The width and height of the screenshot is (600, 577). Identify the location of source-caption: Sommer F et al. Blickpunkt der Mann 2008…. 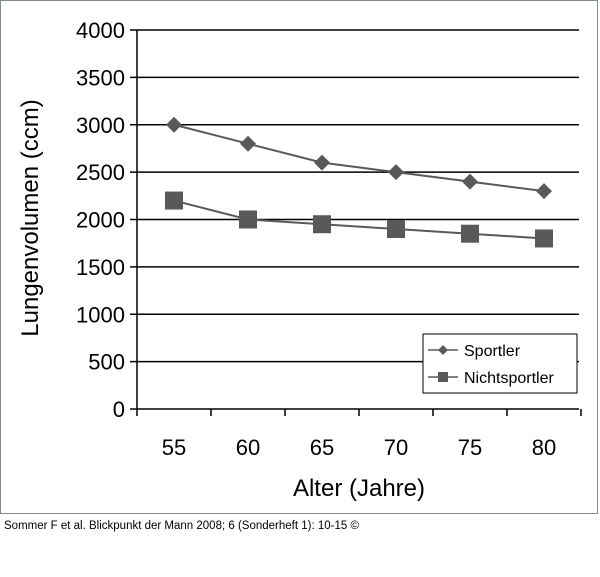
(181, 526).